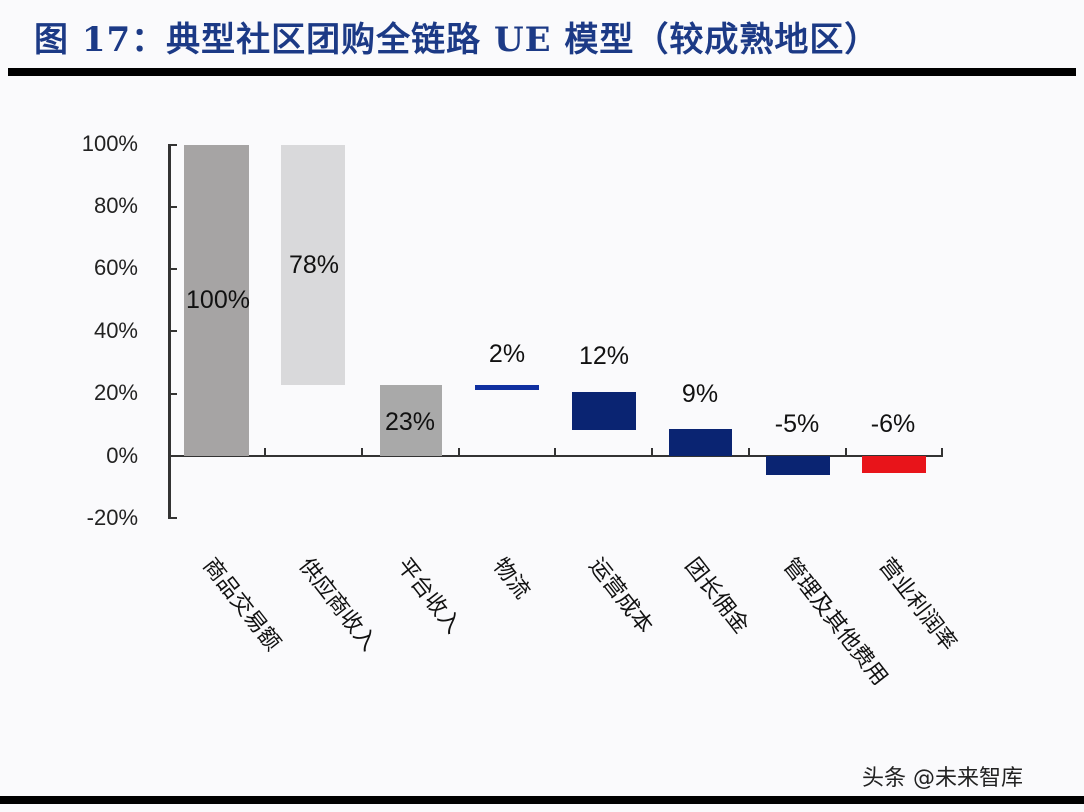  What do you see at coordinates (241, 604) in the screenshot?
I see `category-label: 商品交易额` at bounding box center [241, 604].